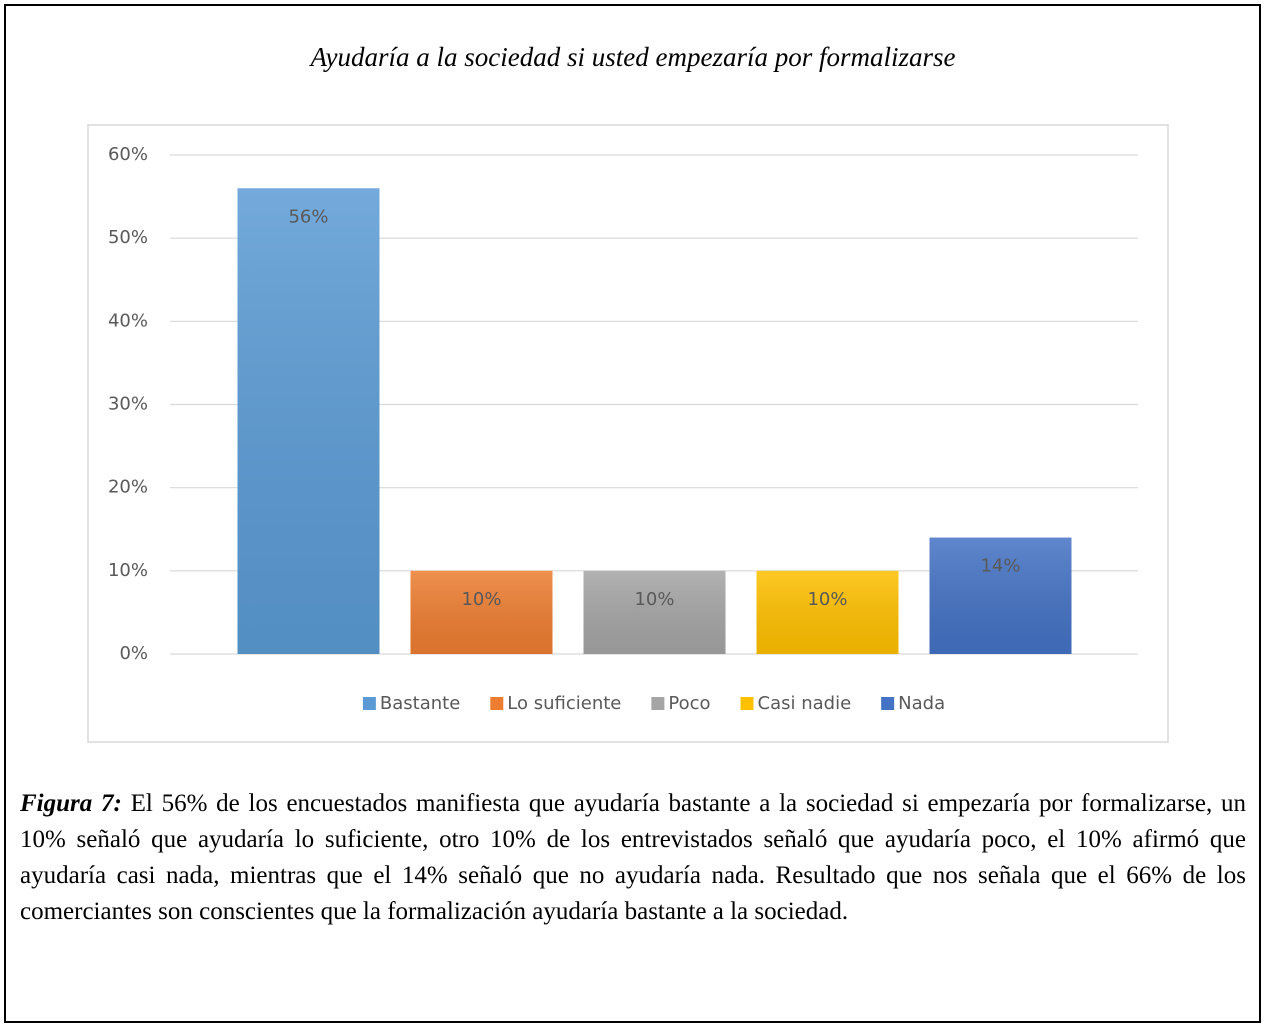  What do you see at coordinates (420, 703) in the screenshot?
I see `legend-label: Bastante` at bounding box center [420, 703].